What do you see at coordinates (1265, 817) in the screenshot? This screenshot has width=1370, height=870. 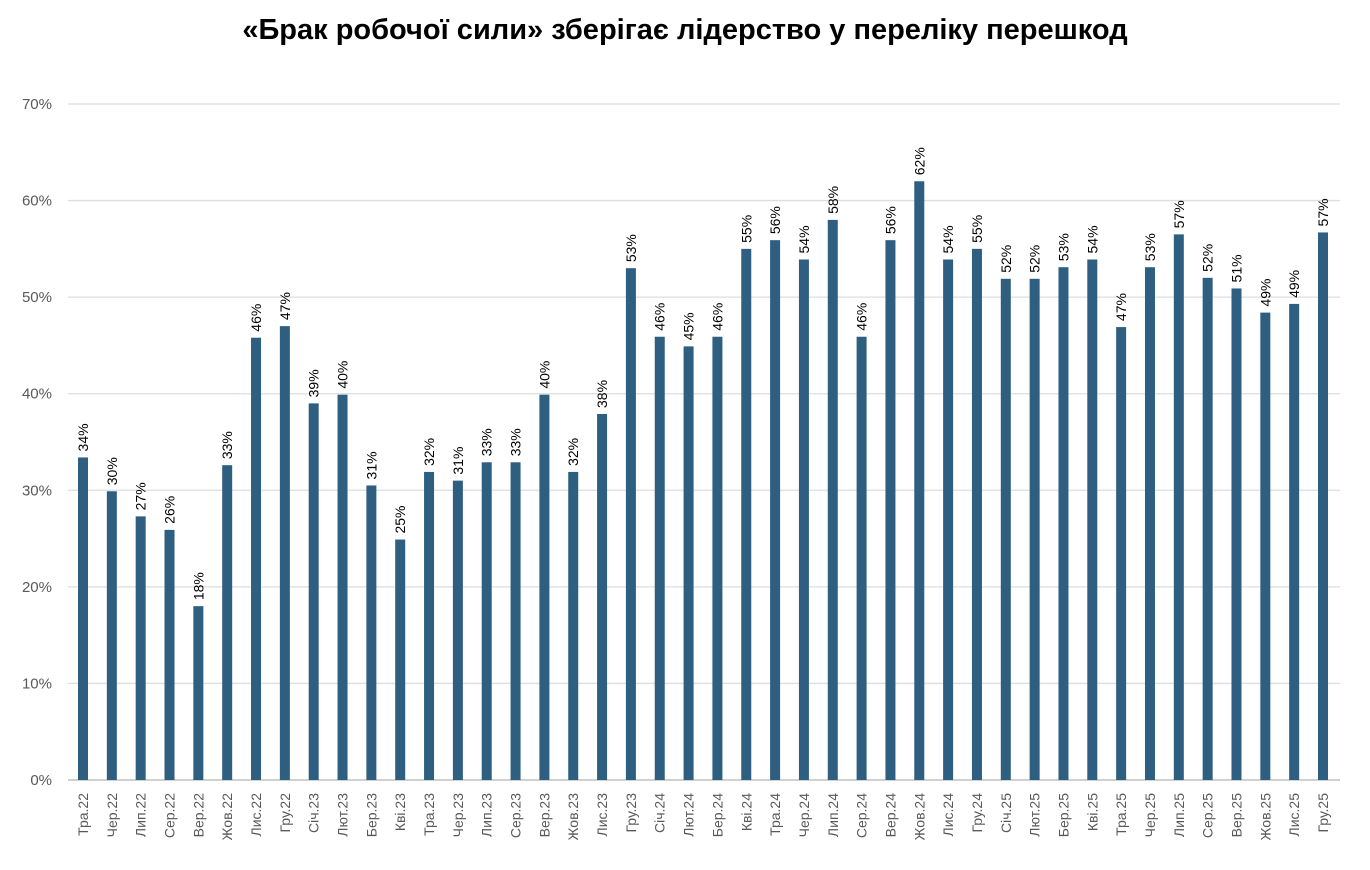 I see `x-tick-label: Жов.25` at bounding box center [1265, 817].